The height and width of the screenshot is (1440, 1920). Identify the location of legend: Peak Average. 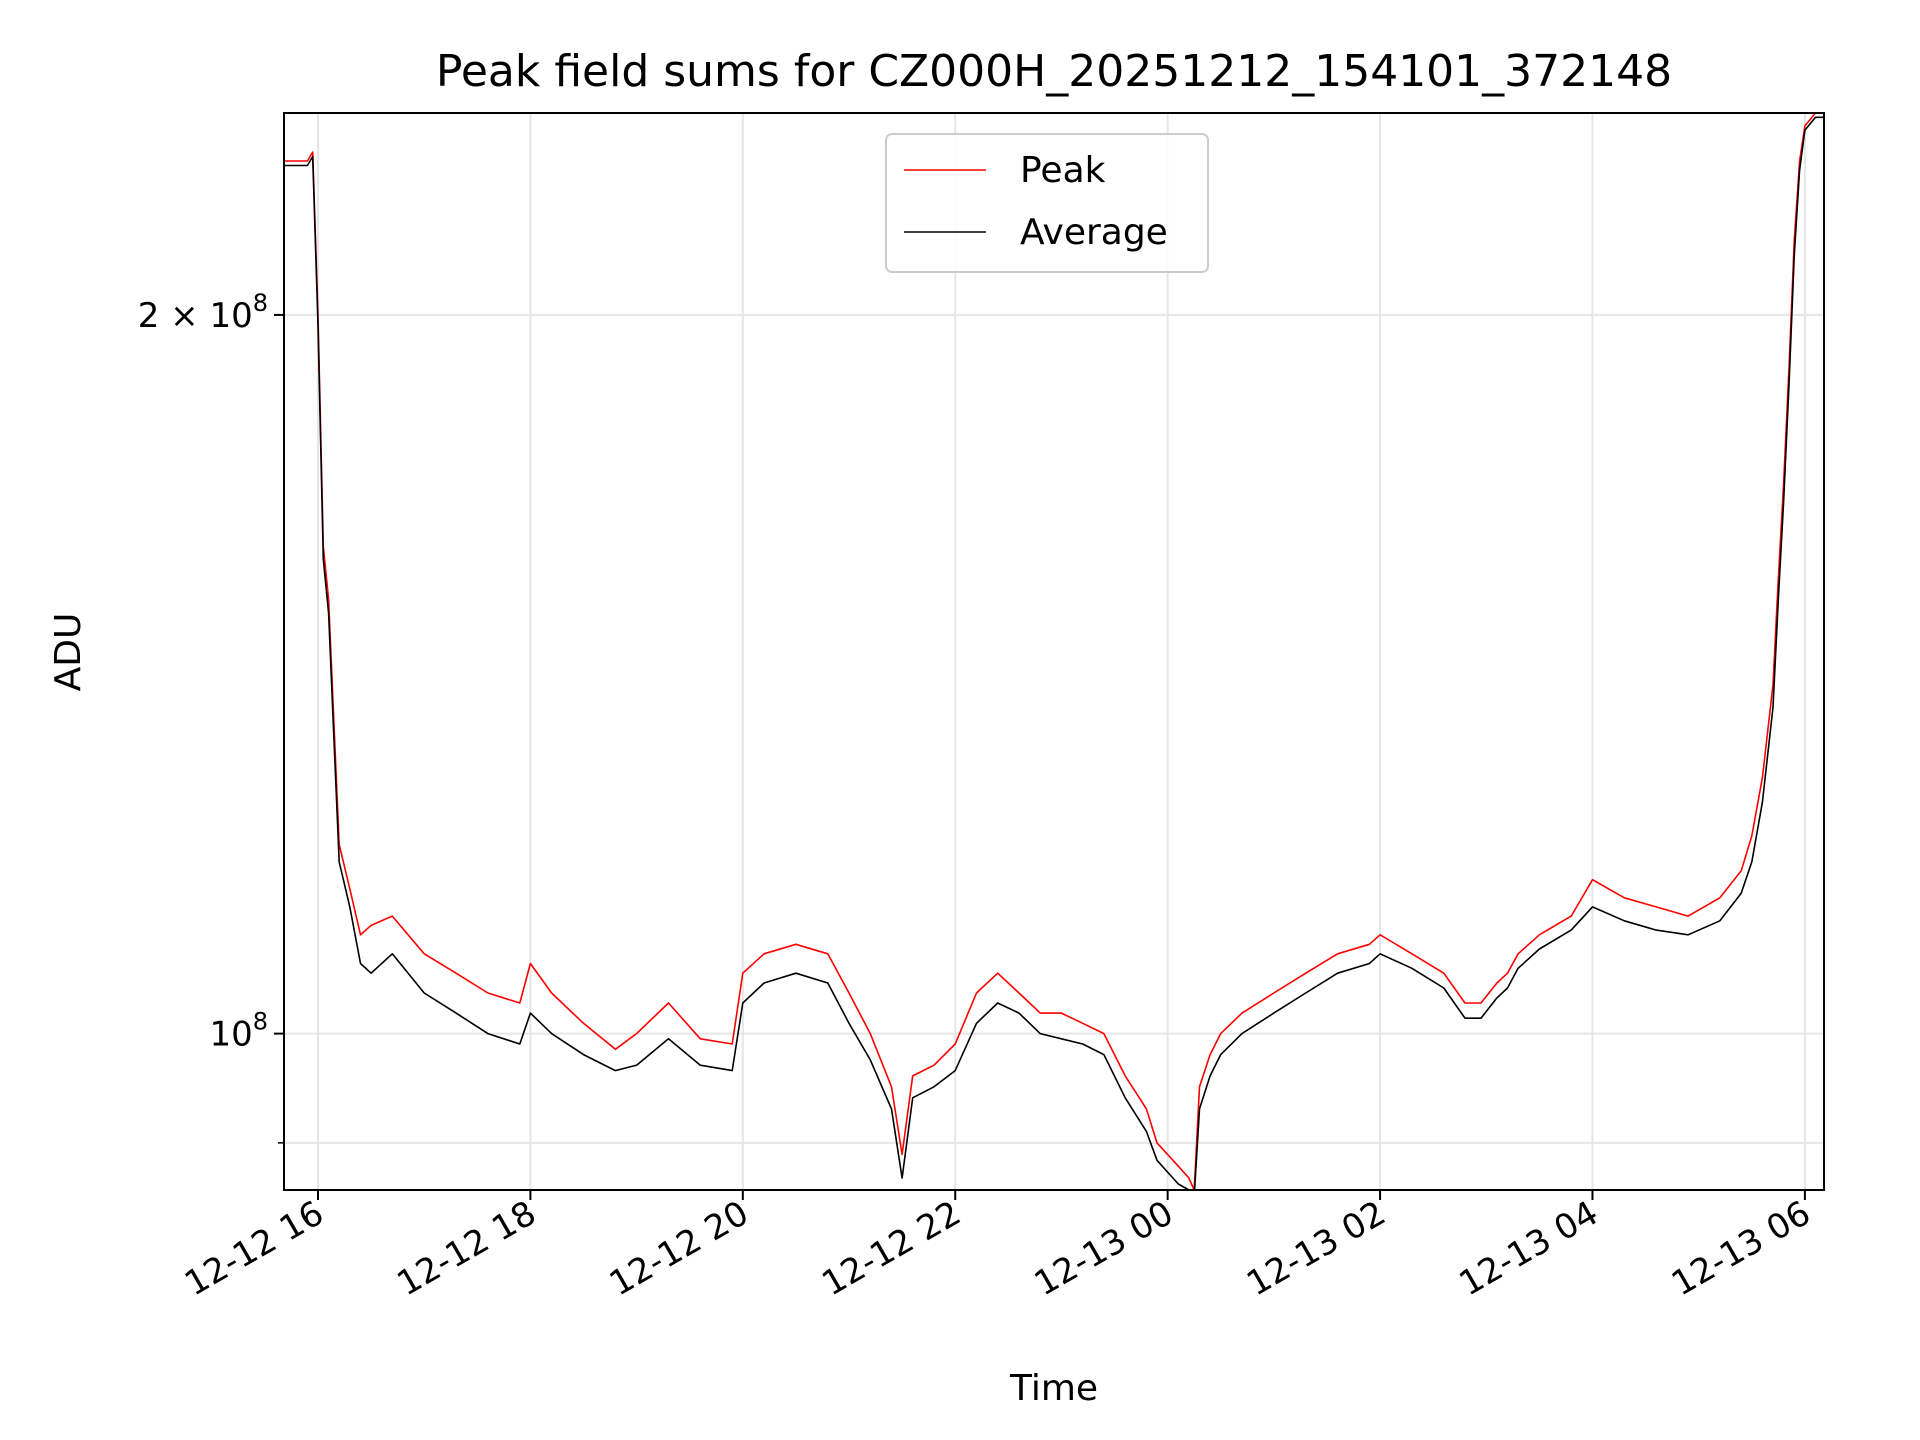
(1047, 203).